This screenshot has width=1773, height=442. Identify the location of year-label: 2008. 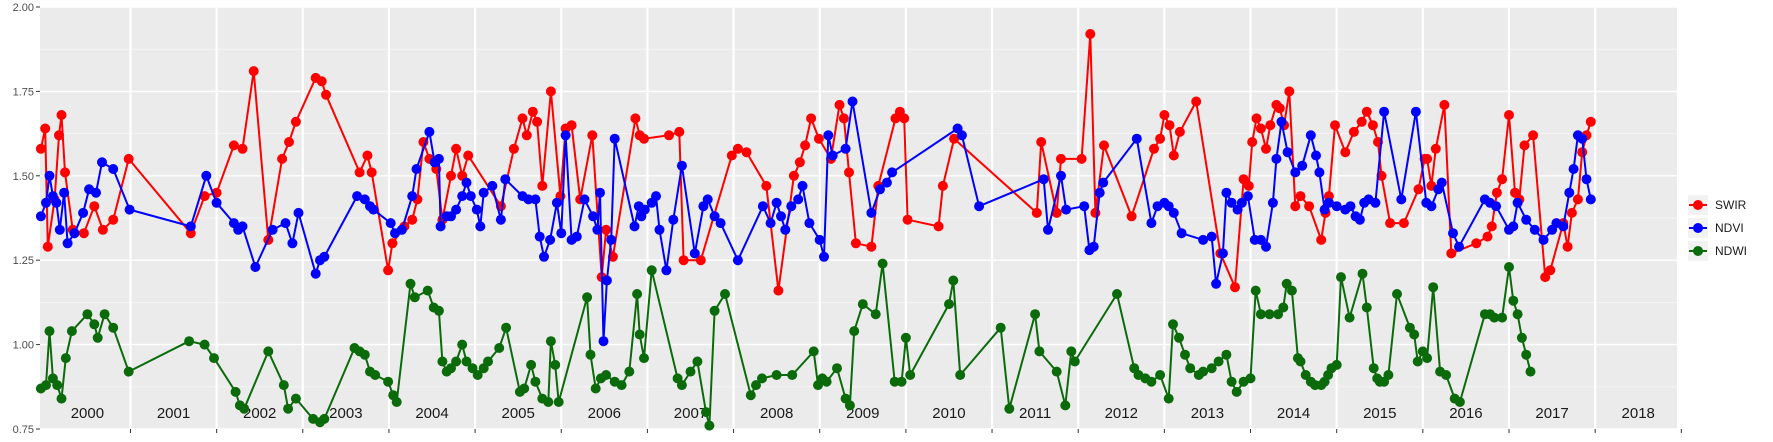
(776, 413).